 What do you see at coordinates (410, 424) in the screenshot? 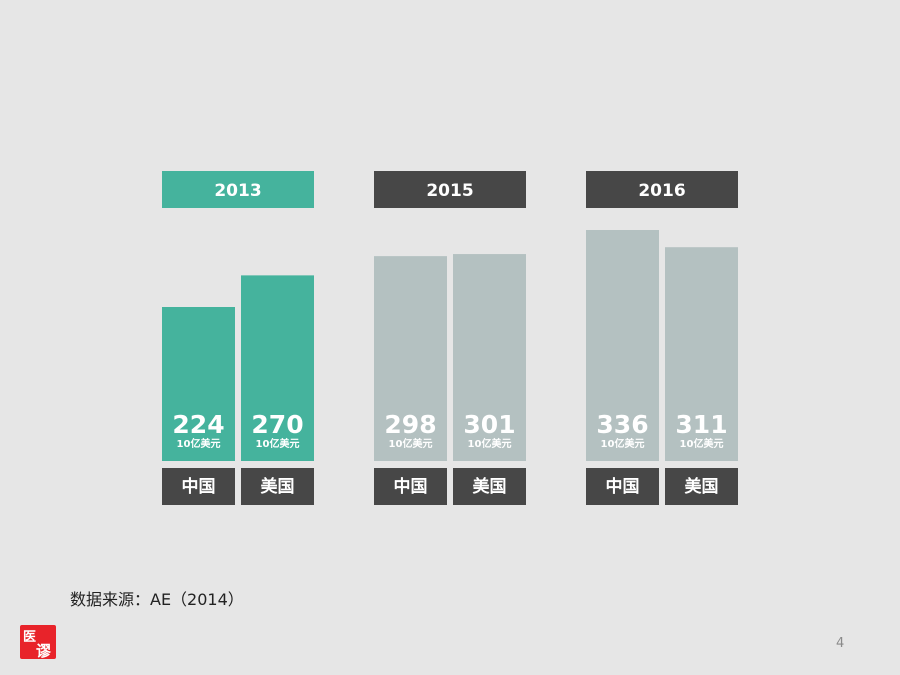
I see `bar-value-label: 298` at bounding box center [410, 424].